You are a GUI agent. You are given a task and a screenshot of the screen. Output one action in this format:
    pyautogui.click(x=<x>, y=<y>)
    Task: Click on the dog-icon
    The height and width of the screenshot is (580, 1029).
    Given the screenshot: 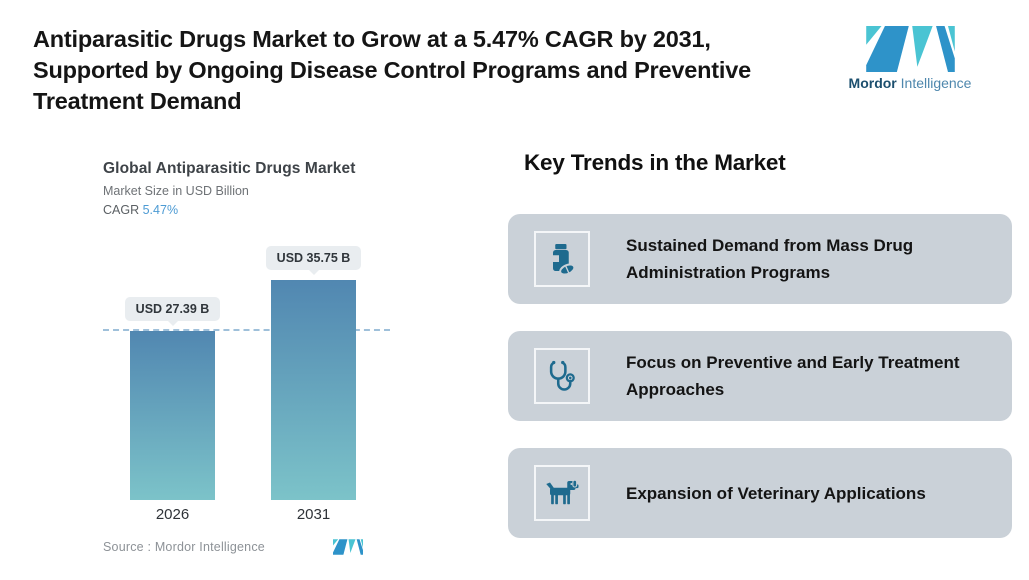 What is the action you would take?
    pyautogui.click(x=562, y=493)
    